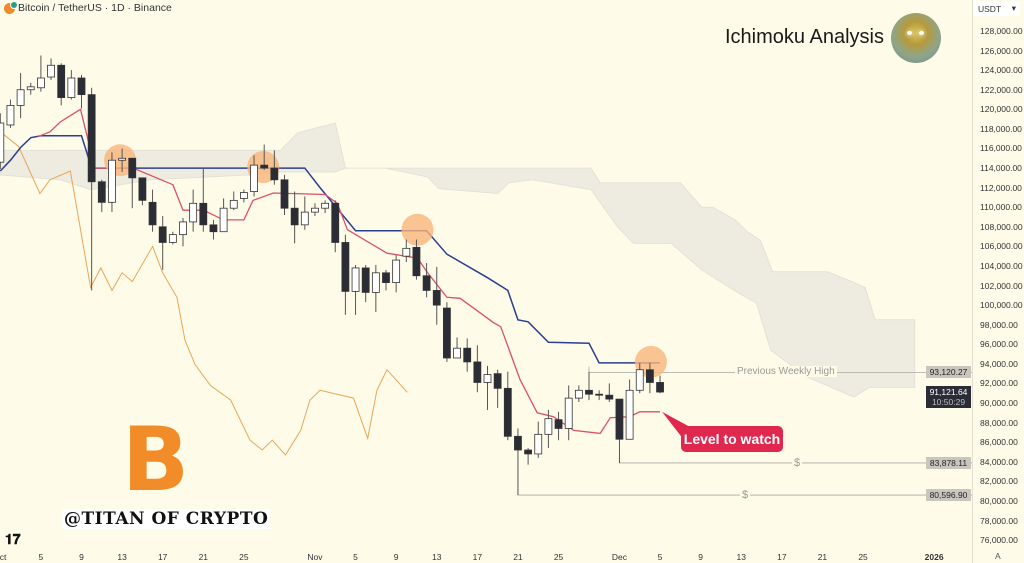 This screenshot has height=563, width=1024. What do you see at coordinates (786, 371) in the screenshot?
I see `previous-weekly-high-label: Previous Weekly High` at bounding box center [786, 371].